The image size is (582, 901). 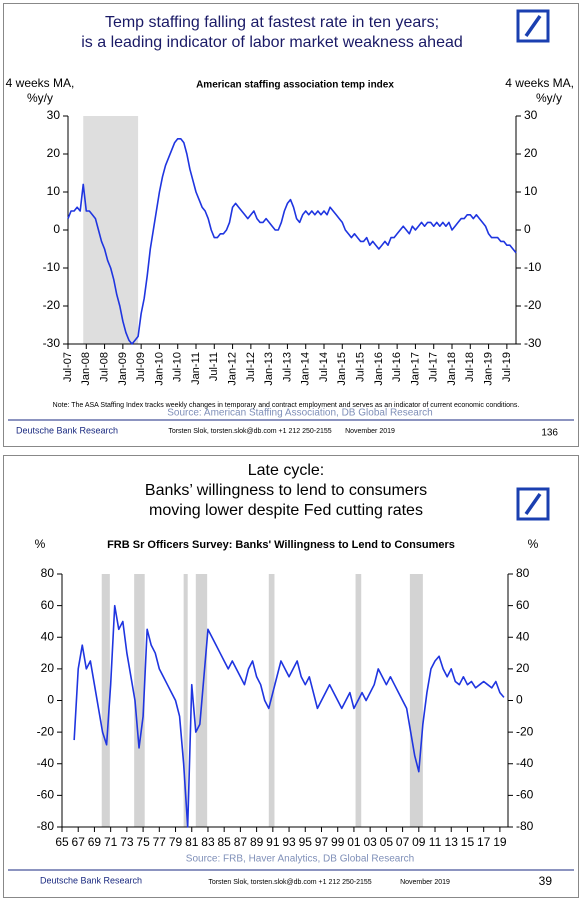 I want to click on x-tick-label: Jul-14, so click(x=324, y=367).